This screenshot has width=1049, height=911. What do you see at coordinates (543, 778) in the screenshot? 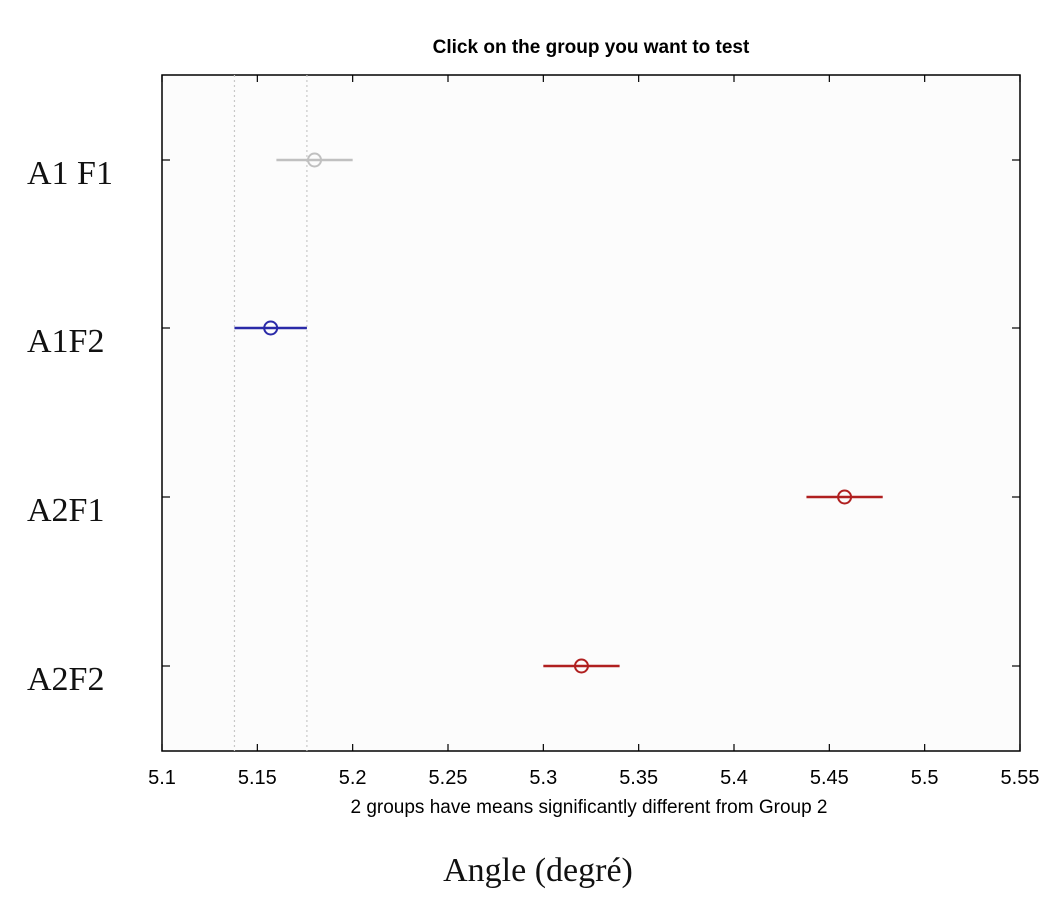
I see `x-tick-label: 5.3` at bounding box center [543, 778].